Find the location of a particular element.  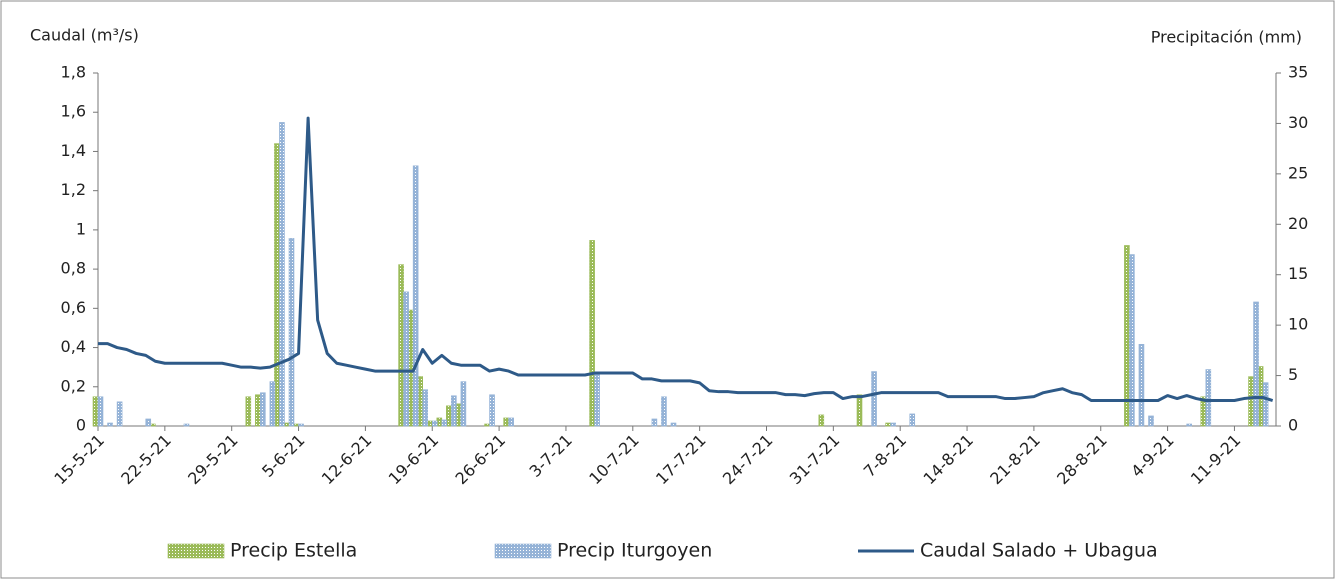

y2-tick-label: 15 is located at coordinates (1298, 273).